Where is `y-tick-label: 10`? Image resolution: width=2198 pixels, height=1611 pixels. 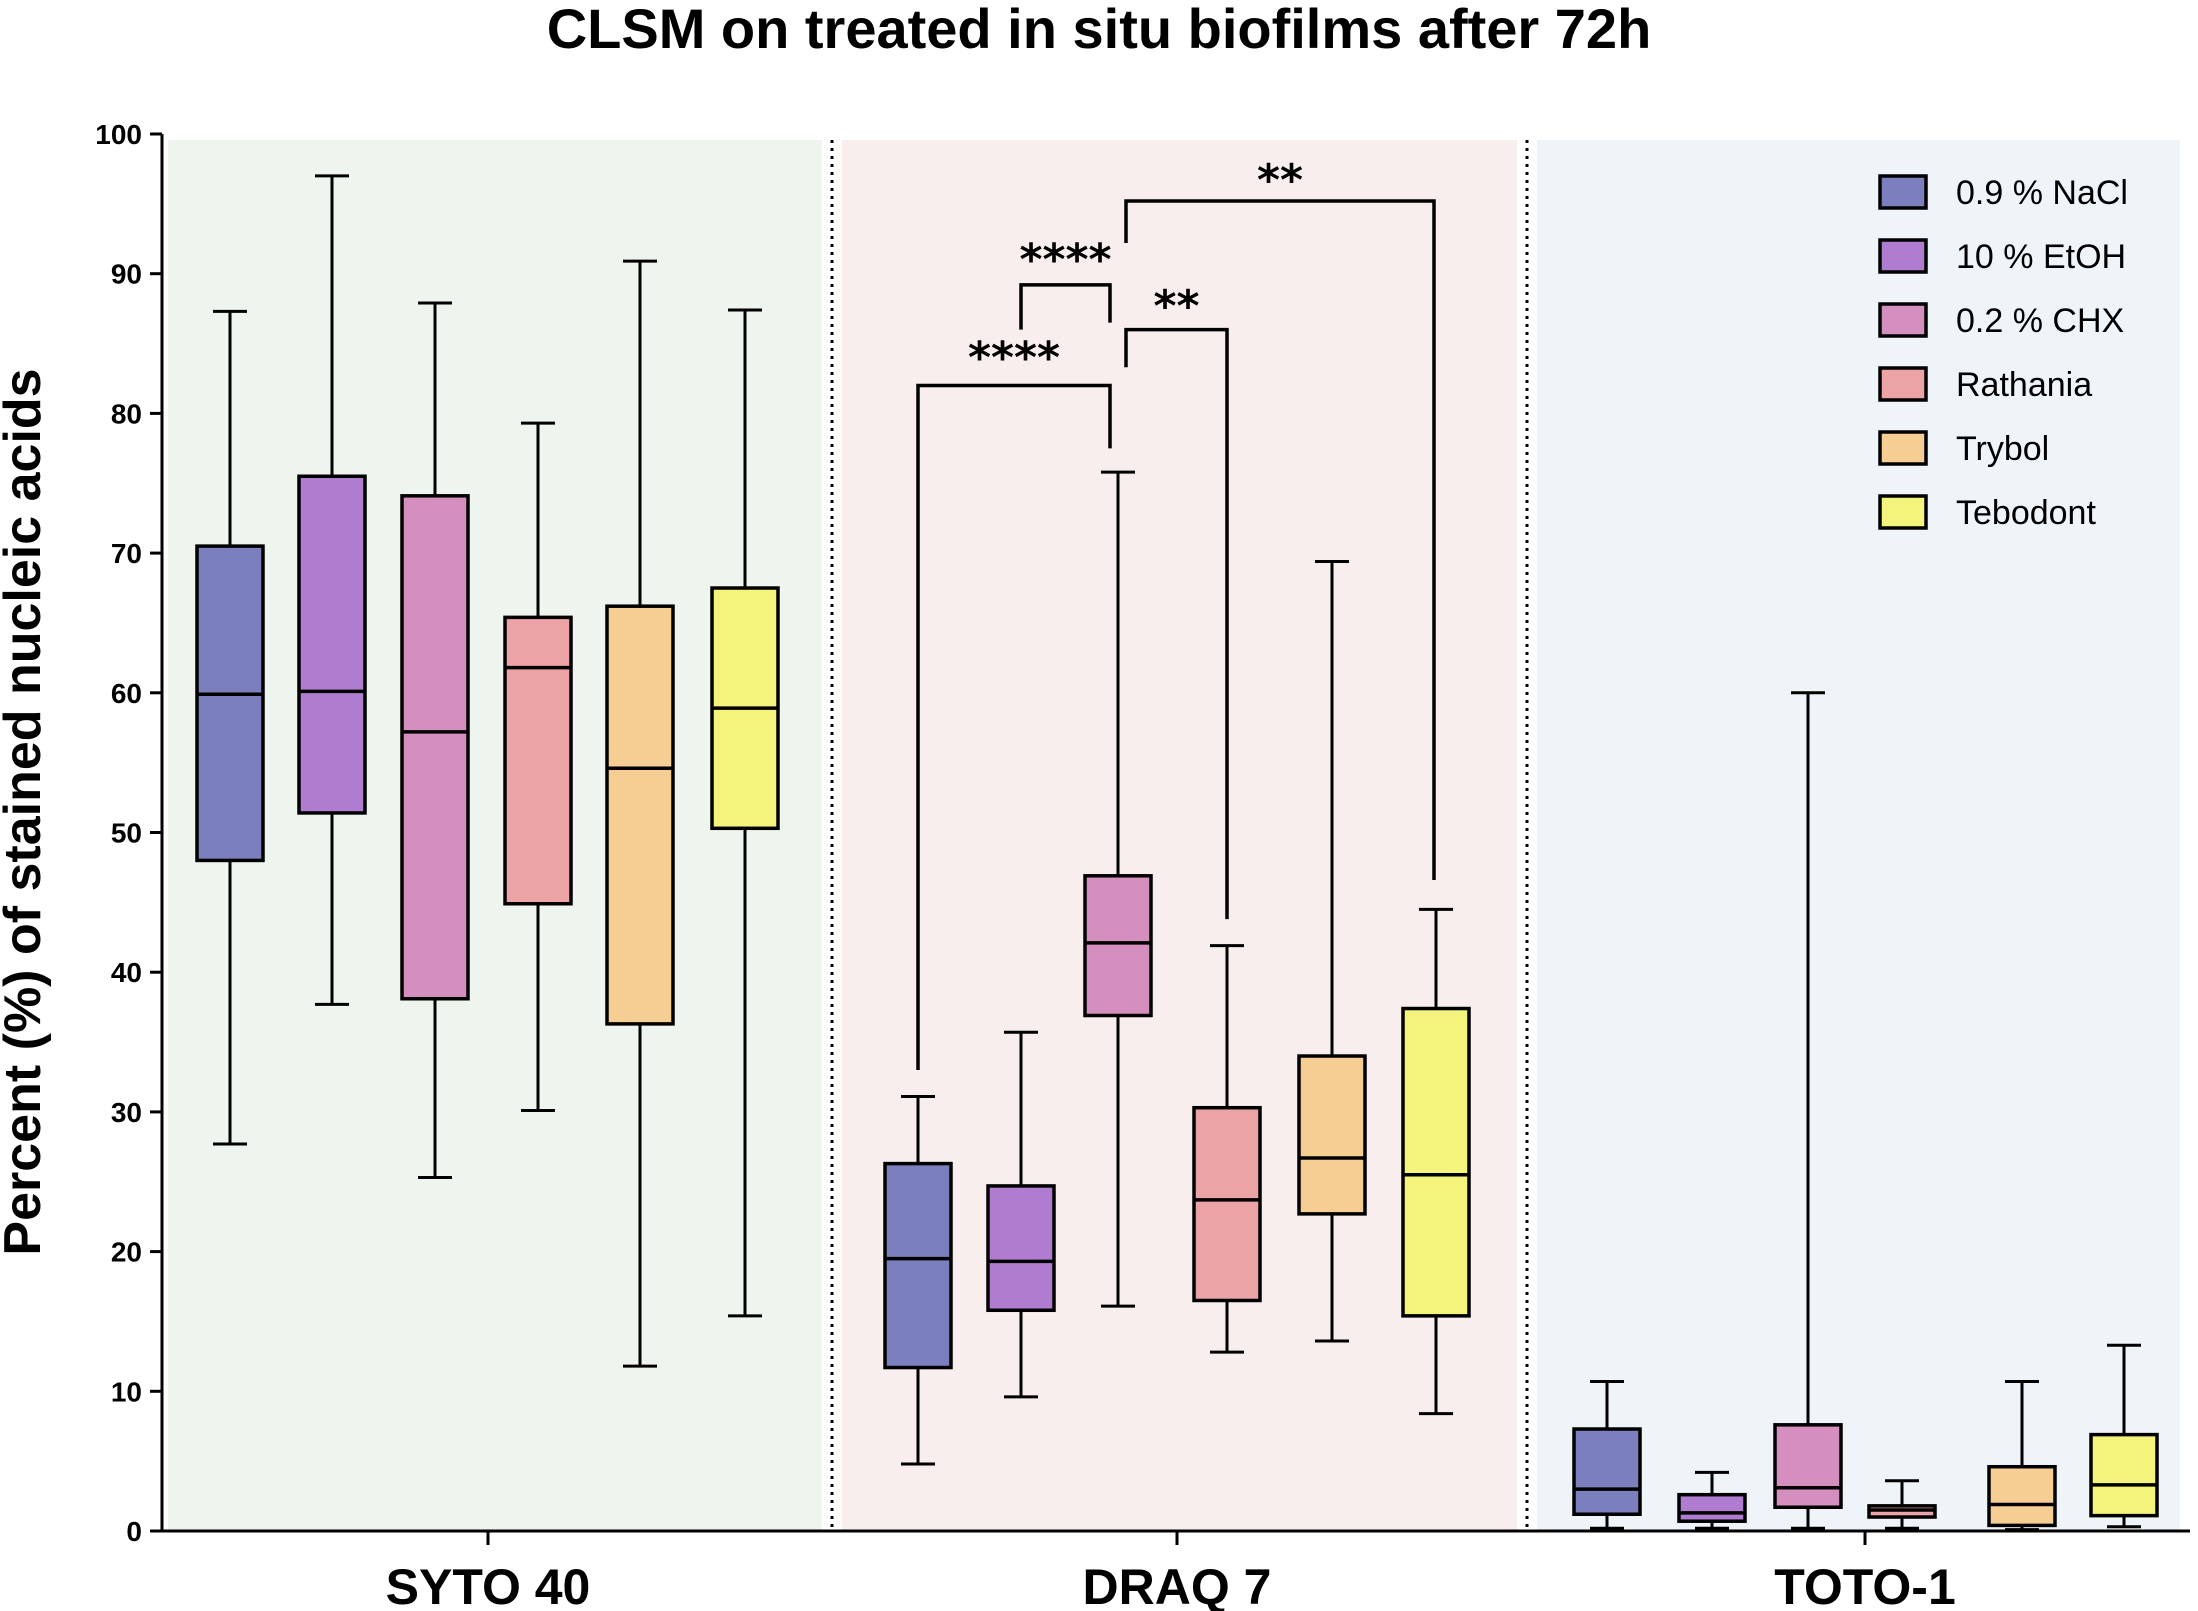 y-tick-label: 10 is located at coordinates (126, 1391).